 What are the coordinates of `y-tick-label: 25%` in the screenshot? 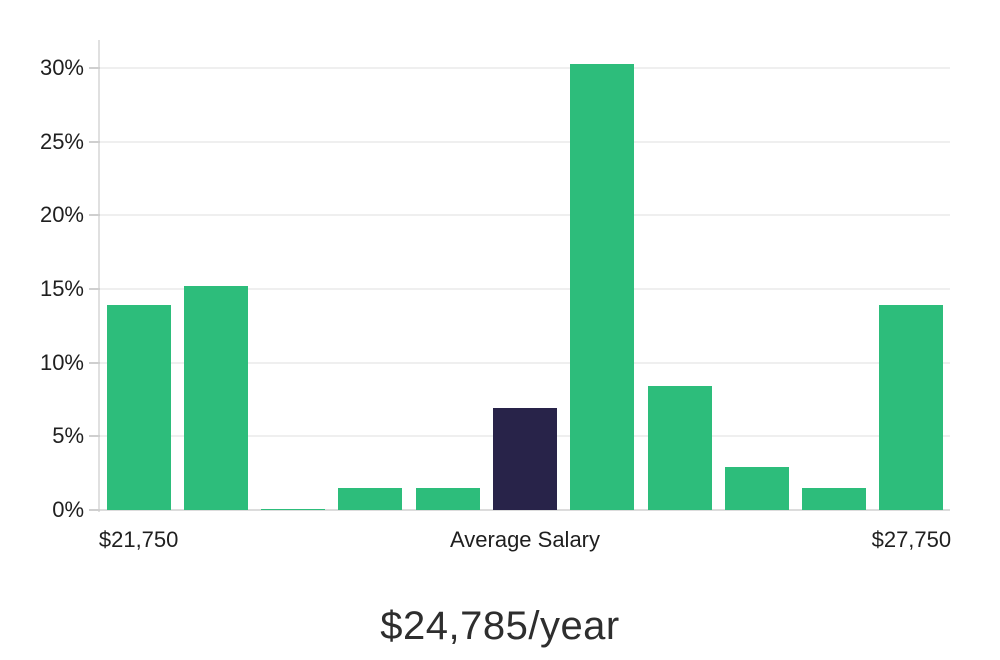 It's located at (61, 141).